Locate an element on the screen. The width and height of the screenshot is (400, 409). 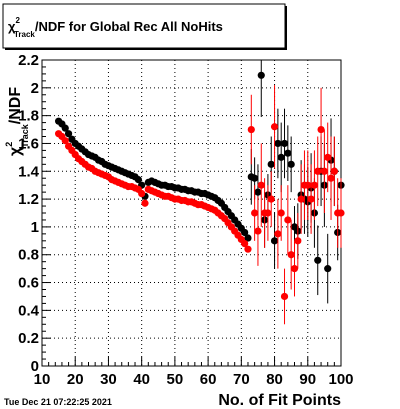
y-tick-label: 1.4 is located at coordinates (29, 171).